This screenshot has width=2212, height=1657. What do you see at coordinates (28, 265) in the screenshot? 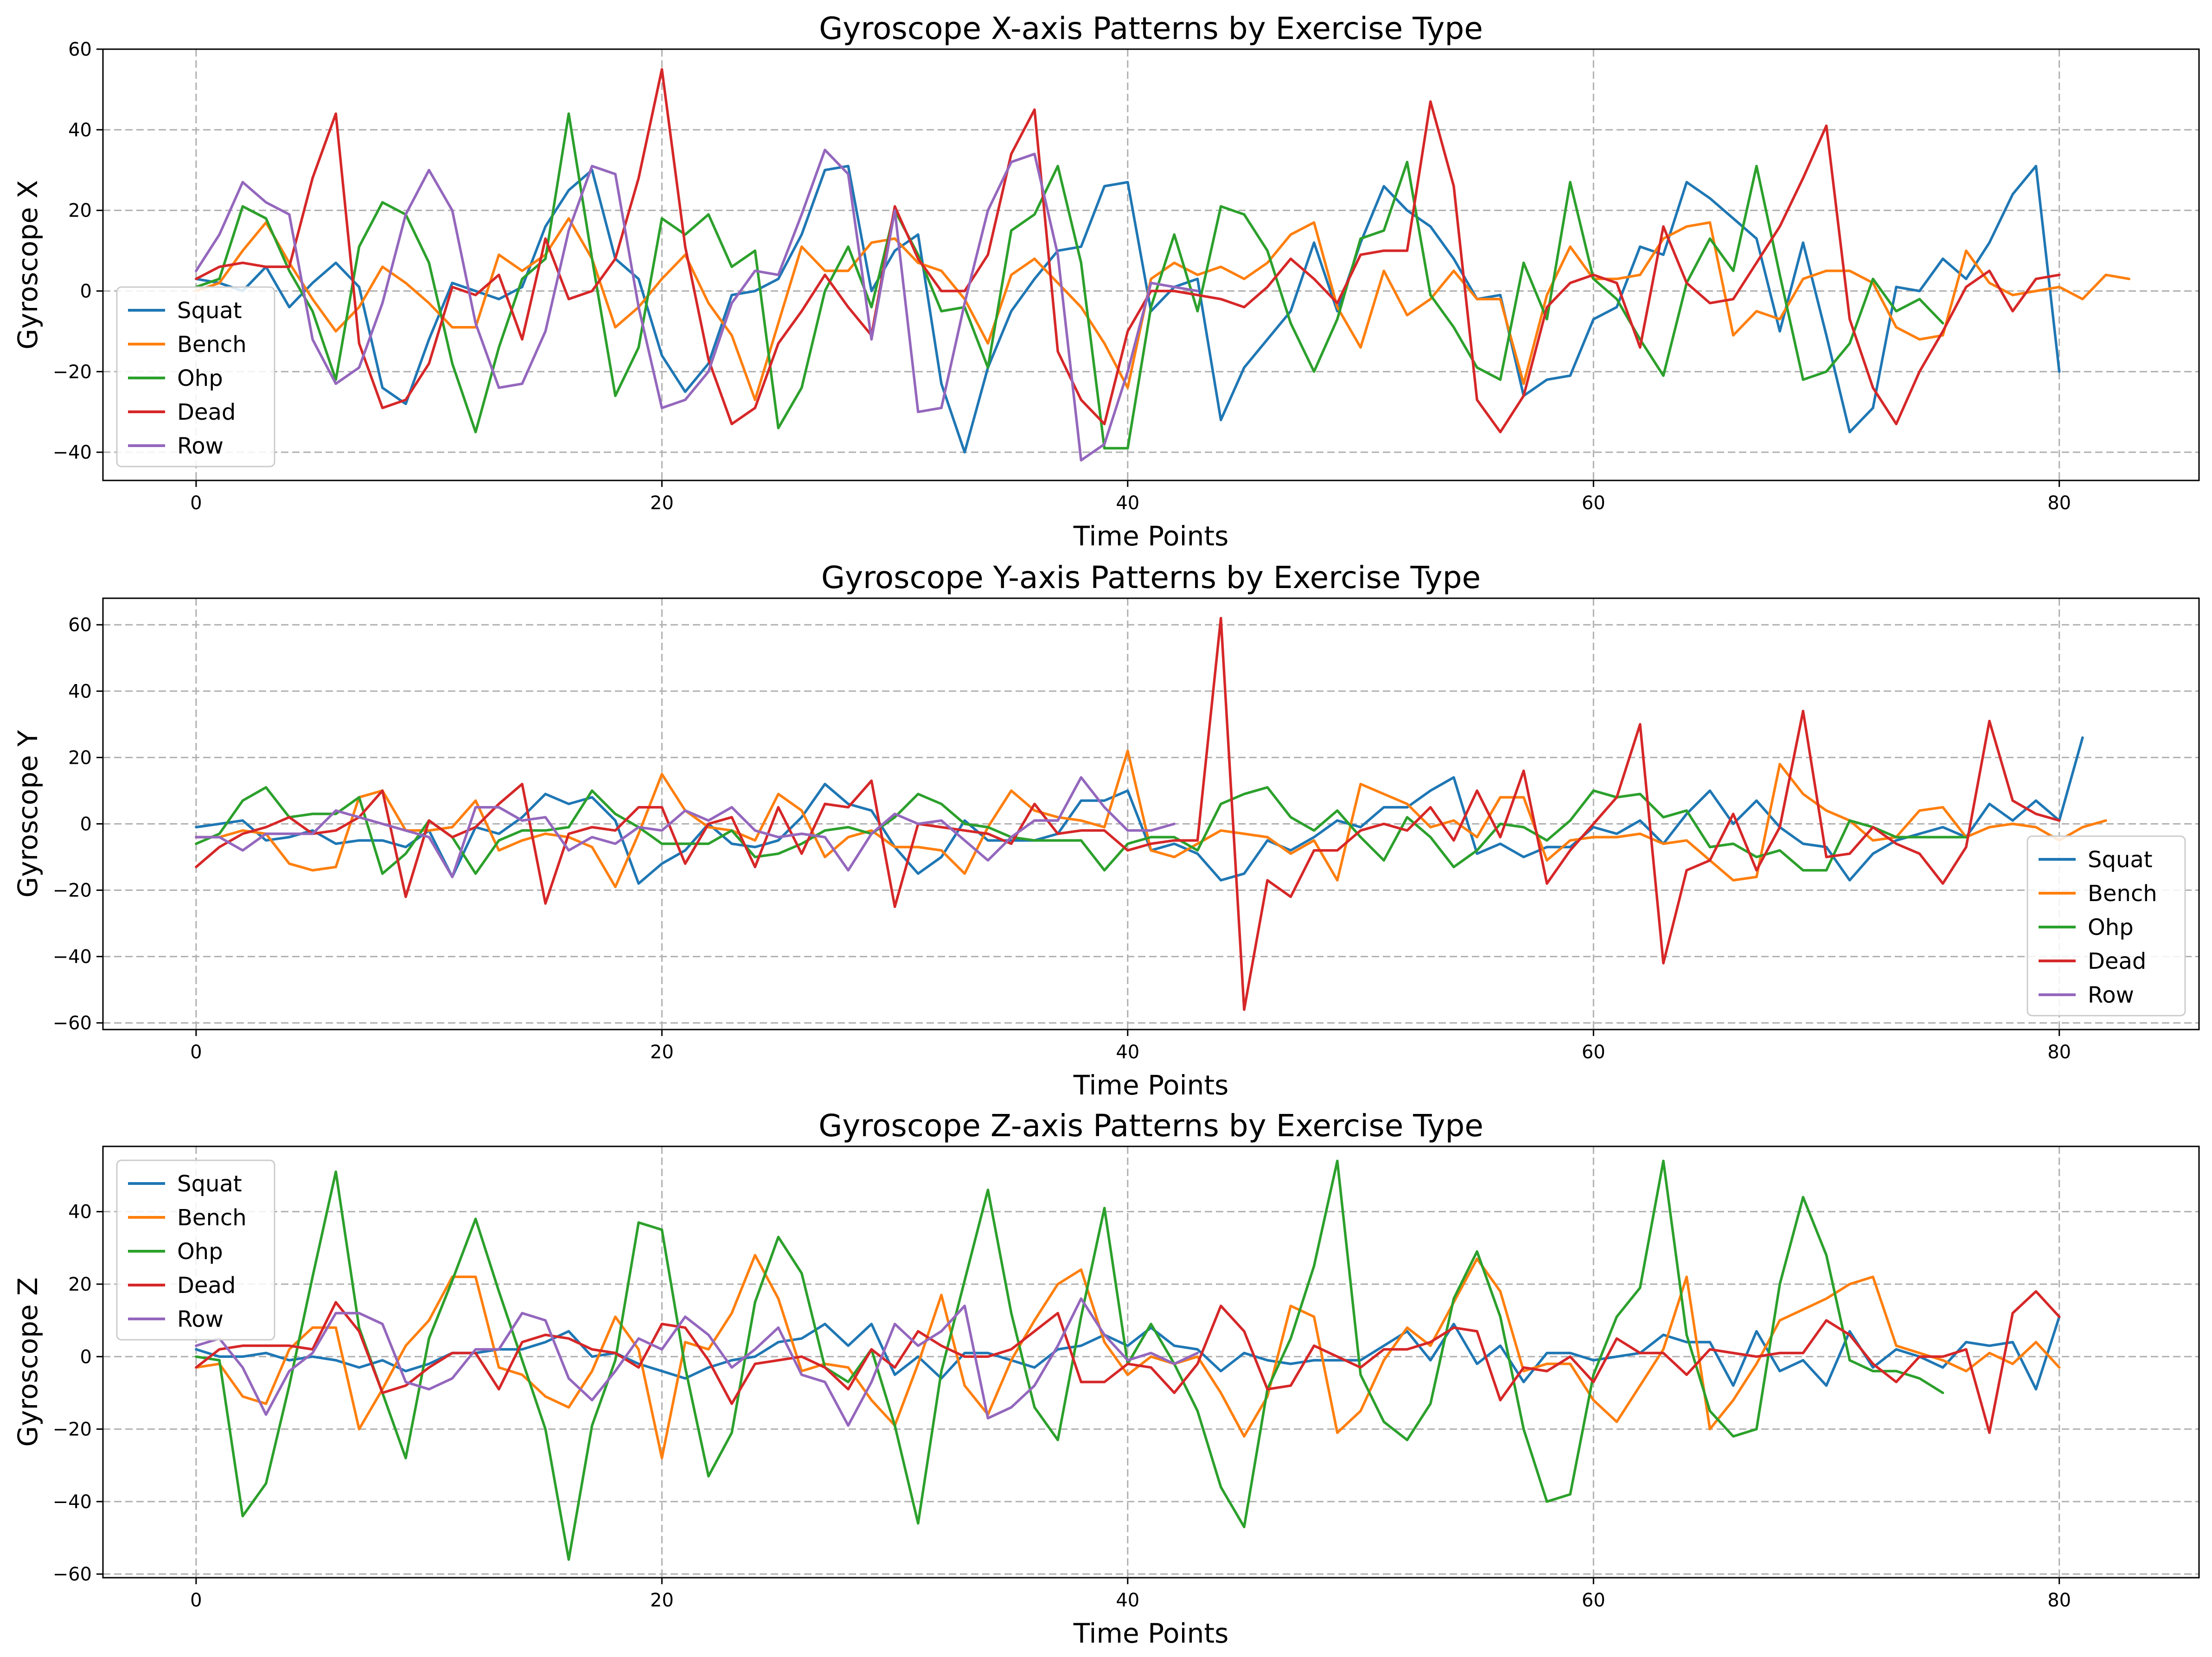
I see `y-axis-label: Gyroscope X` at bounding box center [28, 265].